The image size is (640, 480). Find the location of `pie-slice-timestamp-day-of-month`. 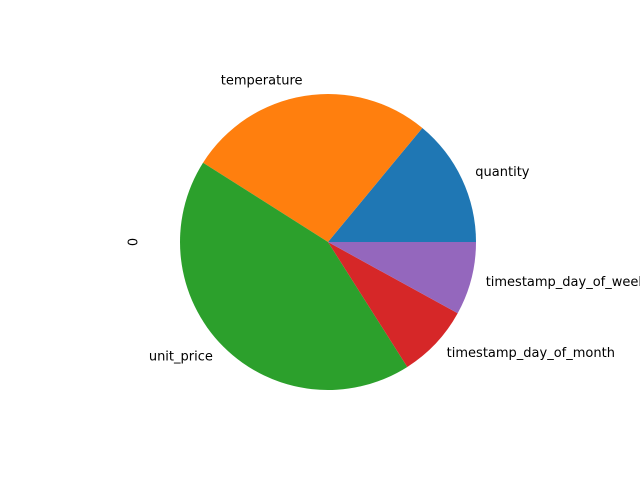

pie-slice-timestamp-day-of-month is located at coordinates (393, 304).